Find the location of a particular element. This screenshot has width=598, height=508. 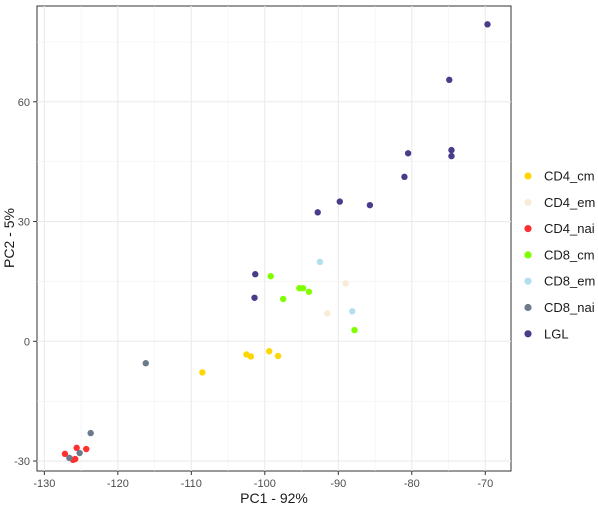

x-axis-title: PC1 - 92% is located at coordinates (274, 498).